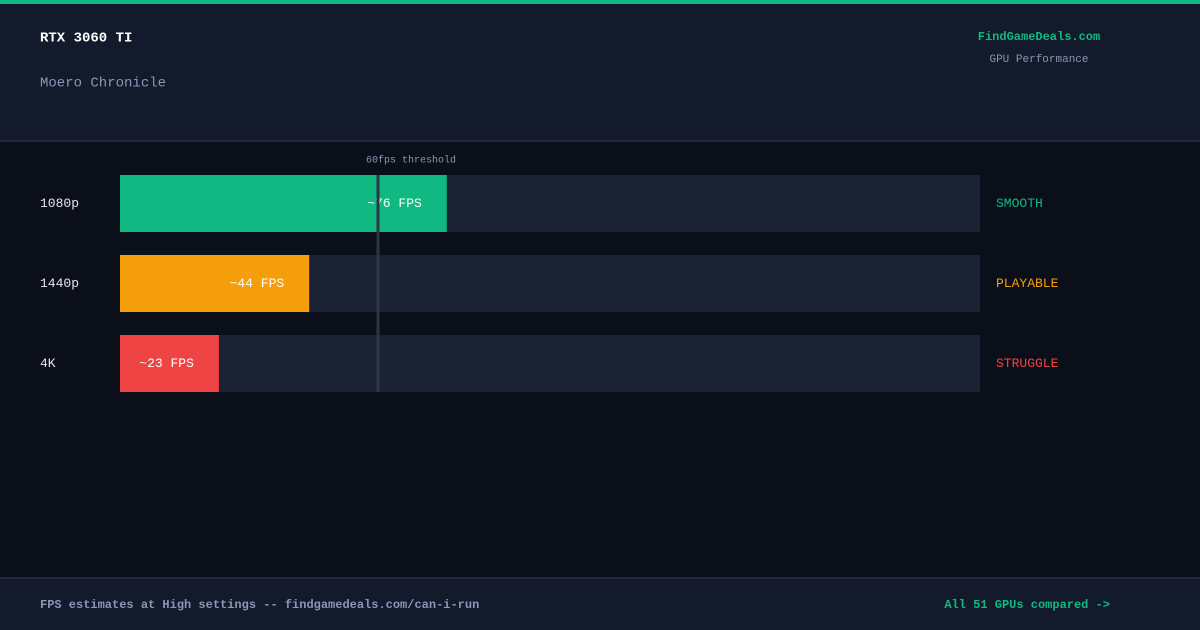 The width and height of the screenshot is (1200, 630). What do you see at coordinates (257, 283) in the screenshot?
I see `value-label: ~44 FPS` at bounding box center [257, 283].